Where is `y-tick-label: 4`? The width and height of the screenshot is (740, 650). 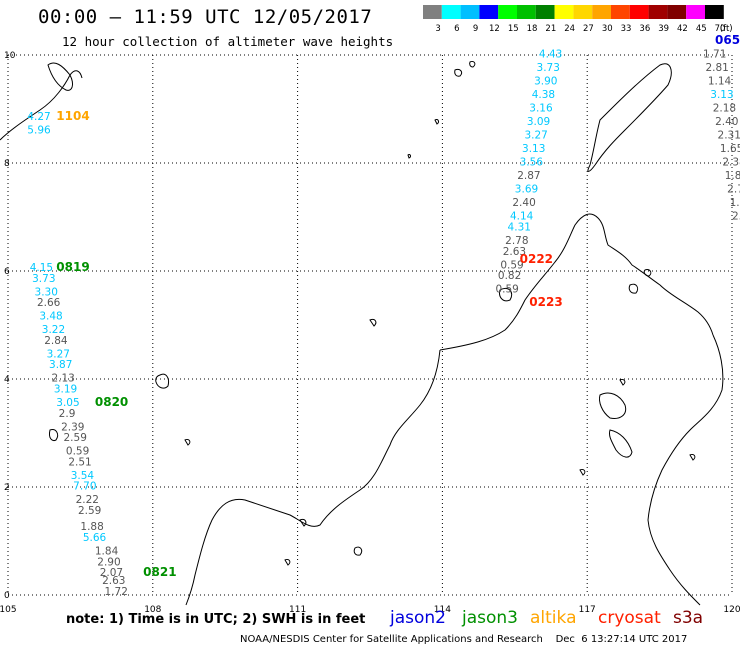 y-tick-label: 4 is located at coordinates (7, 380).